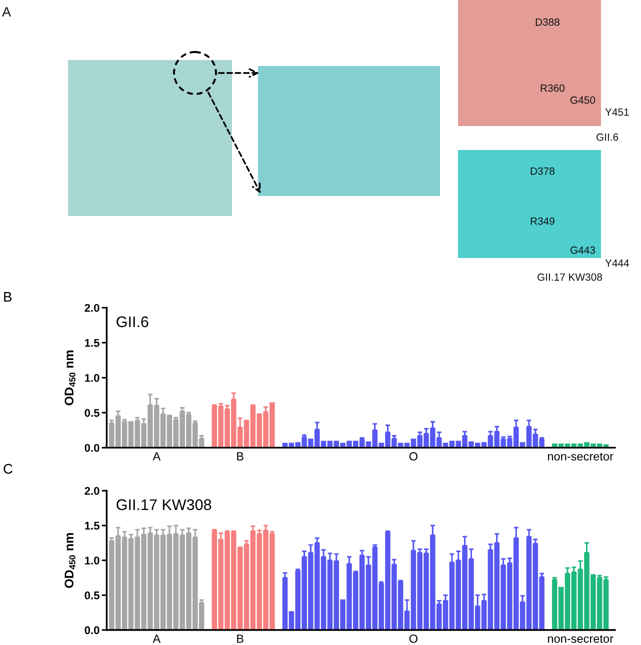 This screenshot has width=641, height=645. What do you see at coordinates (542, 221) in the screenshot?
I see `text: R349` at bounding box center [542, 221].